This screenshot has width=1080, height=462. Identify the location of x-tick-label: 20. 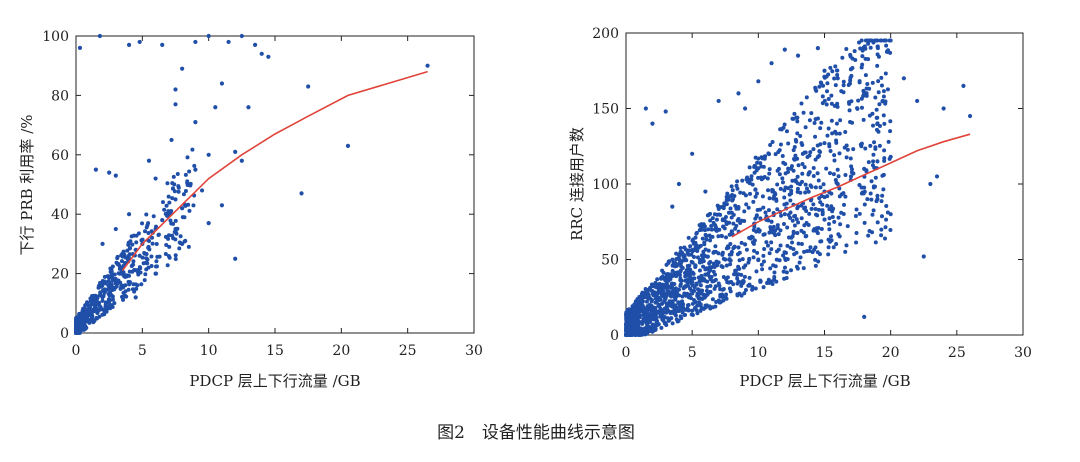
(341, 351).